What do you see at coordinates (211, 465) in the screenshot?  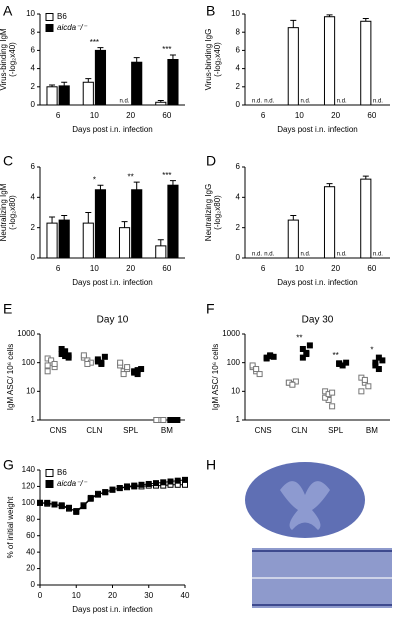 I see `panel-letter: H` at bounding box center [211, 465].